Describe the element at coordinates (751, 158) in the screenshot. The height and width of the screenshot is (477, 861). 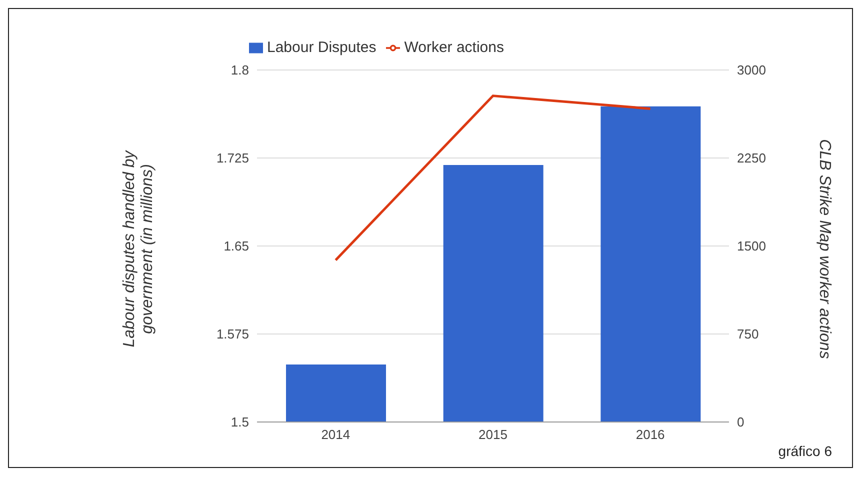
I see `y2-tick-label: 2250` at that location.